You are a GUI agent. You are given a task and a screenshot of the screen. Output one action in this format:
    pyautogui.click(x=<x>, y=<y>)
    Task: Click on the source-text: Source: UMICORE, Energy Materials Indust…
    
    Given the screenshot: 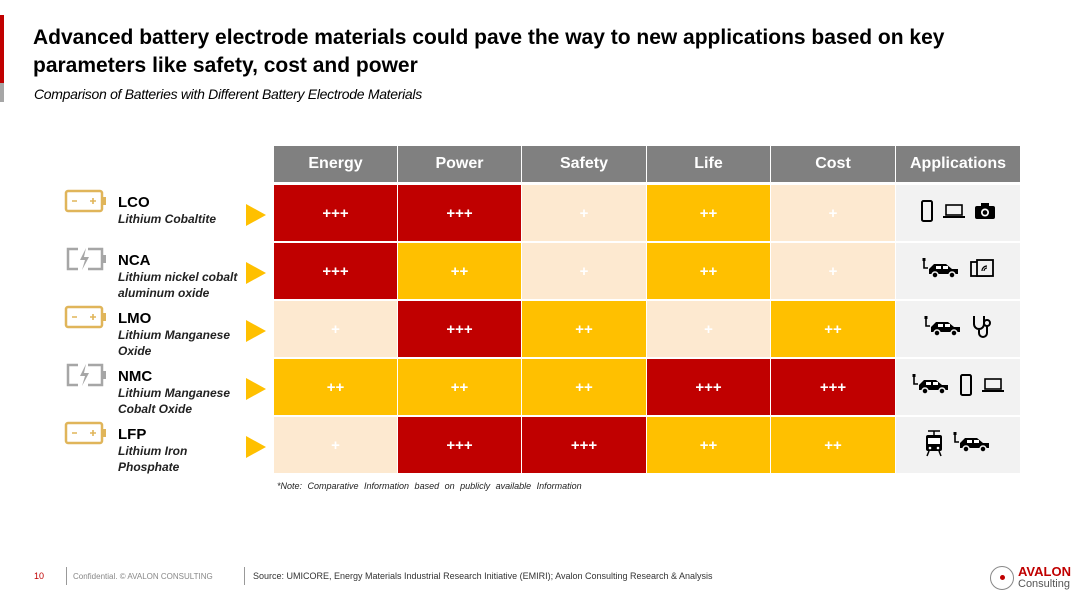 What is the action you would take?
    pyautogui.click(x=483, y=576)
    